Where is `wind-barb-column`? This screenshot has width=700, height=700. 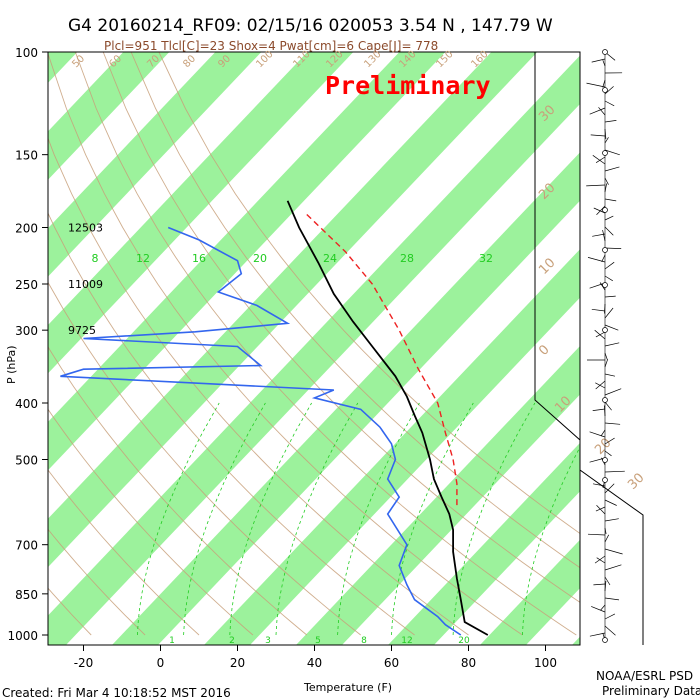 wind-barb-column is located at coordinates (589, 347).